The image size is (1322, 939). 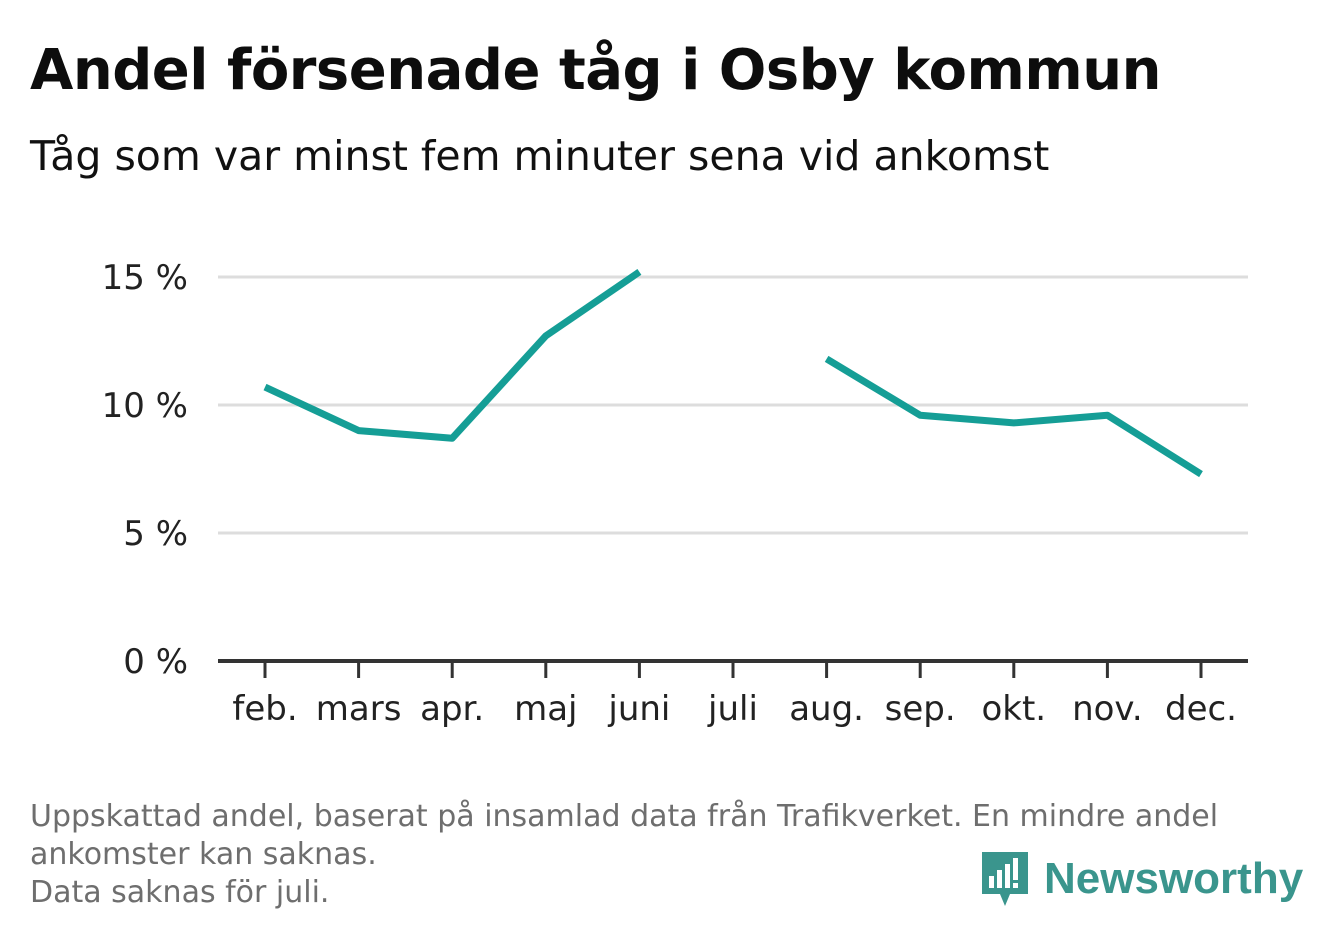 I want to click on chart-title: Andel försenade tåg i Osby kommun, so click(x=595, y=70).